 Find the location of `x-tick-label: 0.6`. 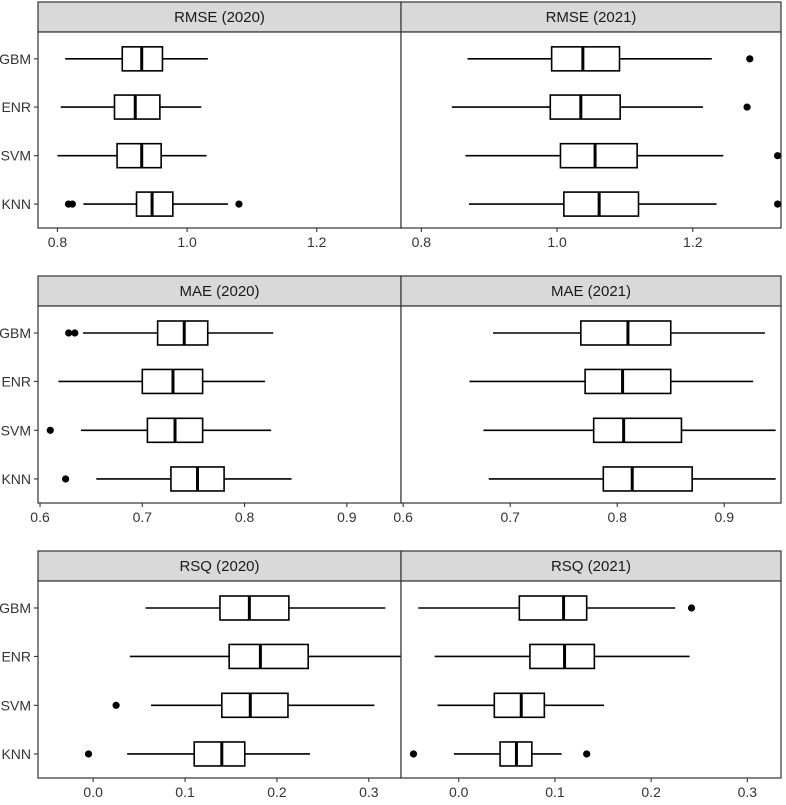

x-tick-label: 0.6 is located at coordinates (40, 517).